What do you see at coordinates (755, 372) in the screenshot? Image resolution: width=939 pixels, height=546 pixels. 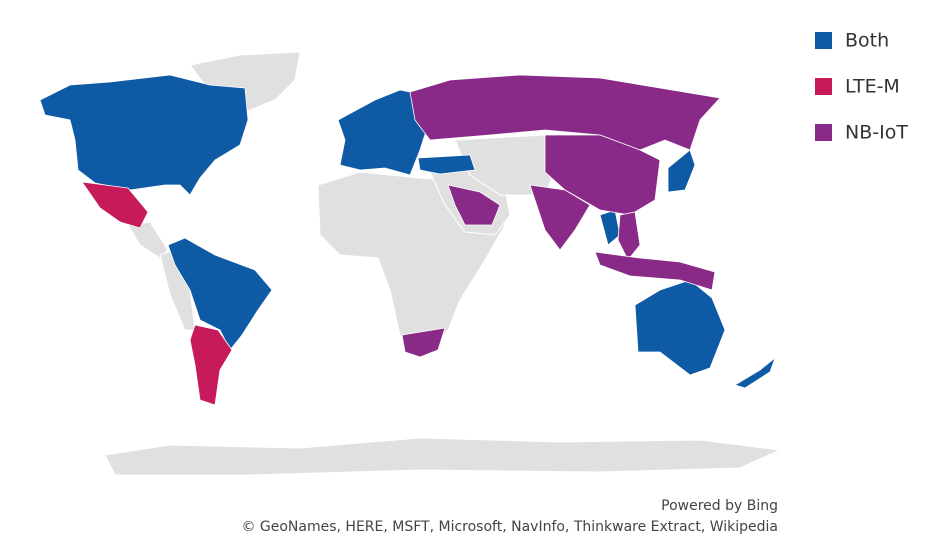 I see `new-zealand` at bounding box center [755, 372].